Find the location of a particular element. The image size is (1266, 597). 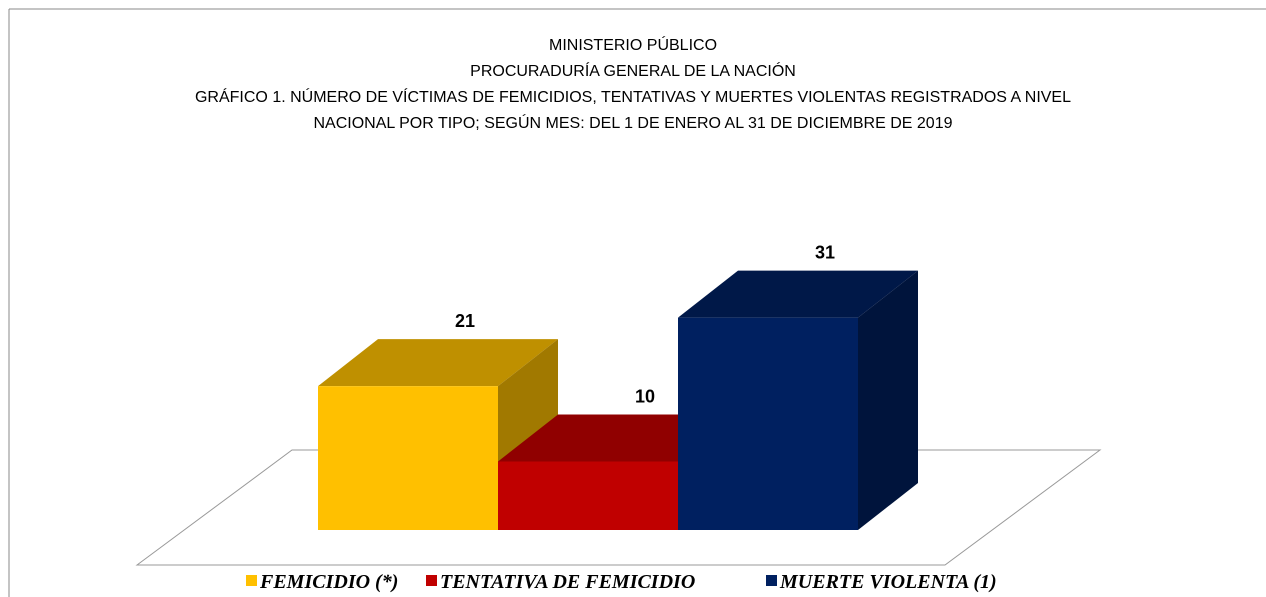

bar-side is located at coordinates (888, 400).